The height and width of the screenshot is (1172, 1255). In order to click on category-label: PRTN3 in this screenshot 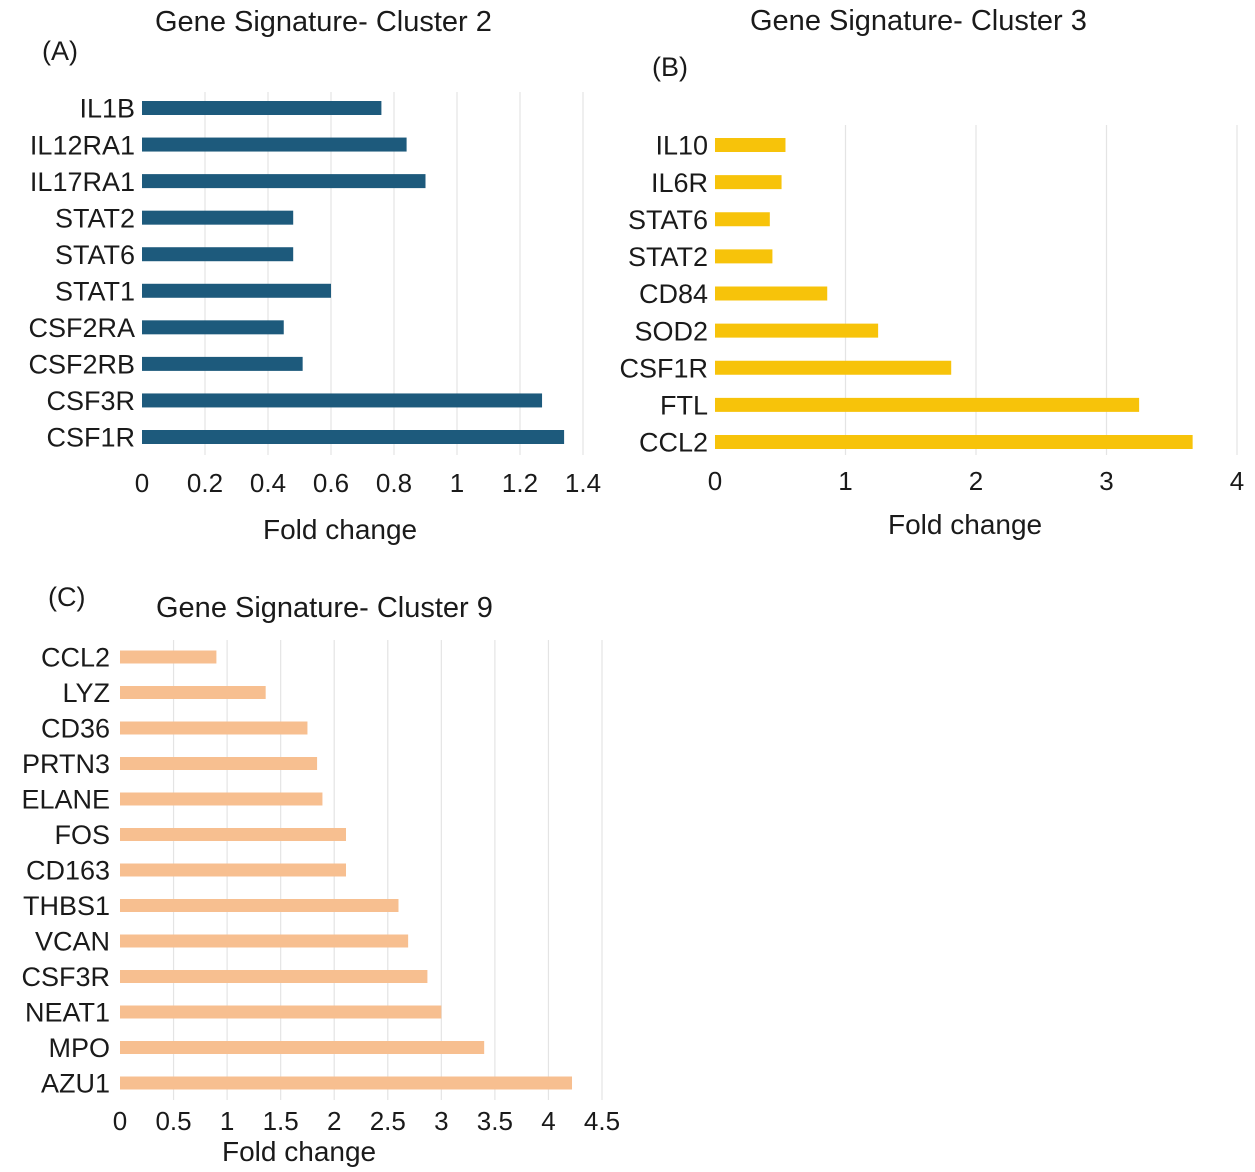, I will do `click(66, 764)`.